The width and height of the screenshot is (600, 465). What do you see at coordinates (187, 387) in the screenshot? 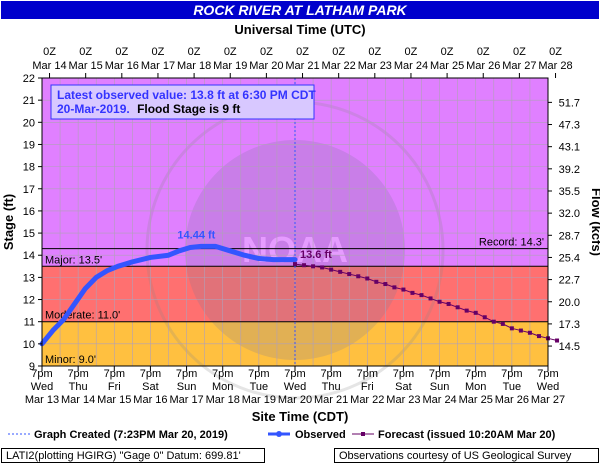
I see `bottom-tick-day: Sun` at bounding box center [187, 387].